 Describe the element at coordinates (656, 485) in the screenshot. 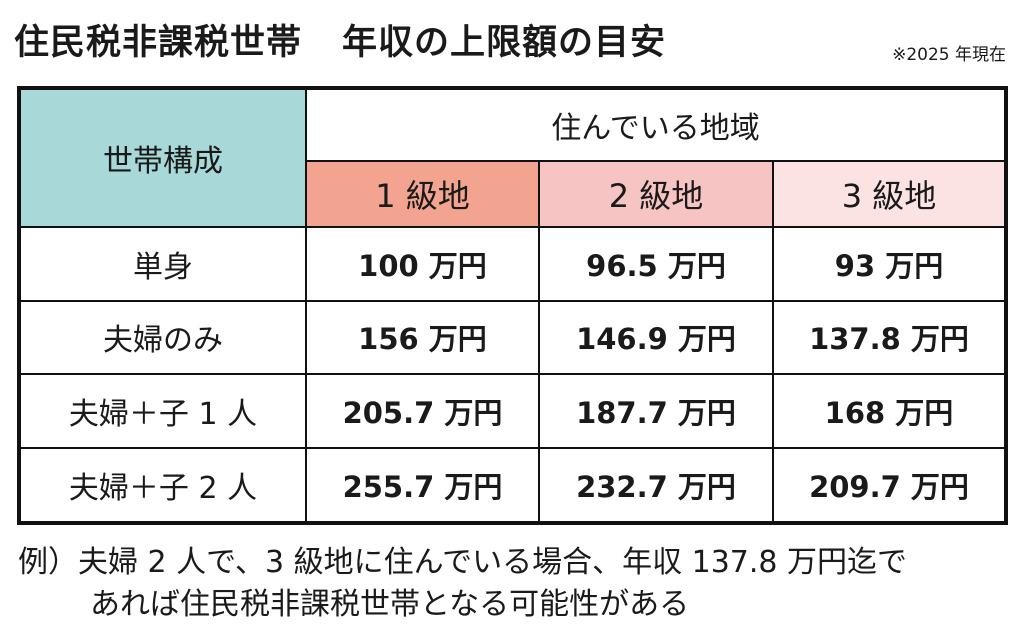

I see `value-cell: 232.7 万円` at that location.